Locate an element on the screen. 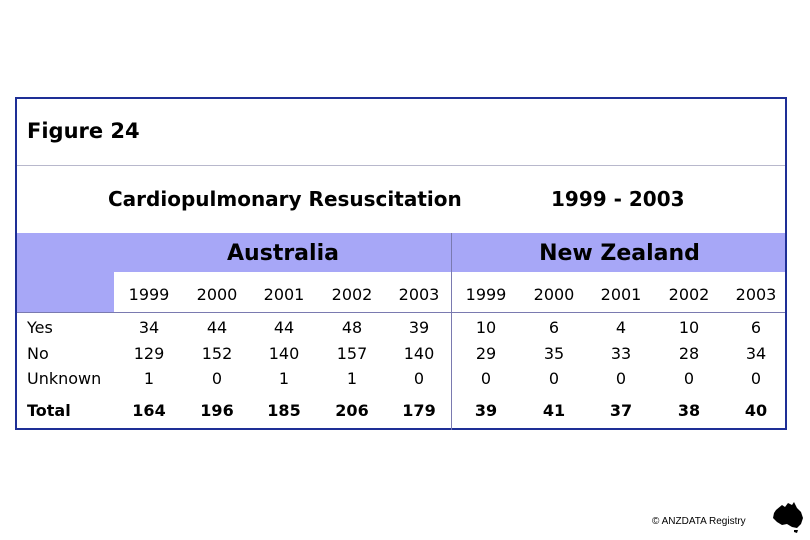 This screenshot has height=540, width=810. total-cell: 179 is located at coordinates (419, 410).